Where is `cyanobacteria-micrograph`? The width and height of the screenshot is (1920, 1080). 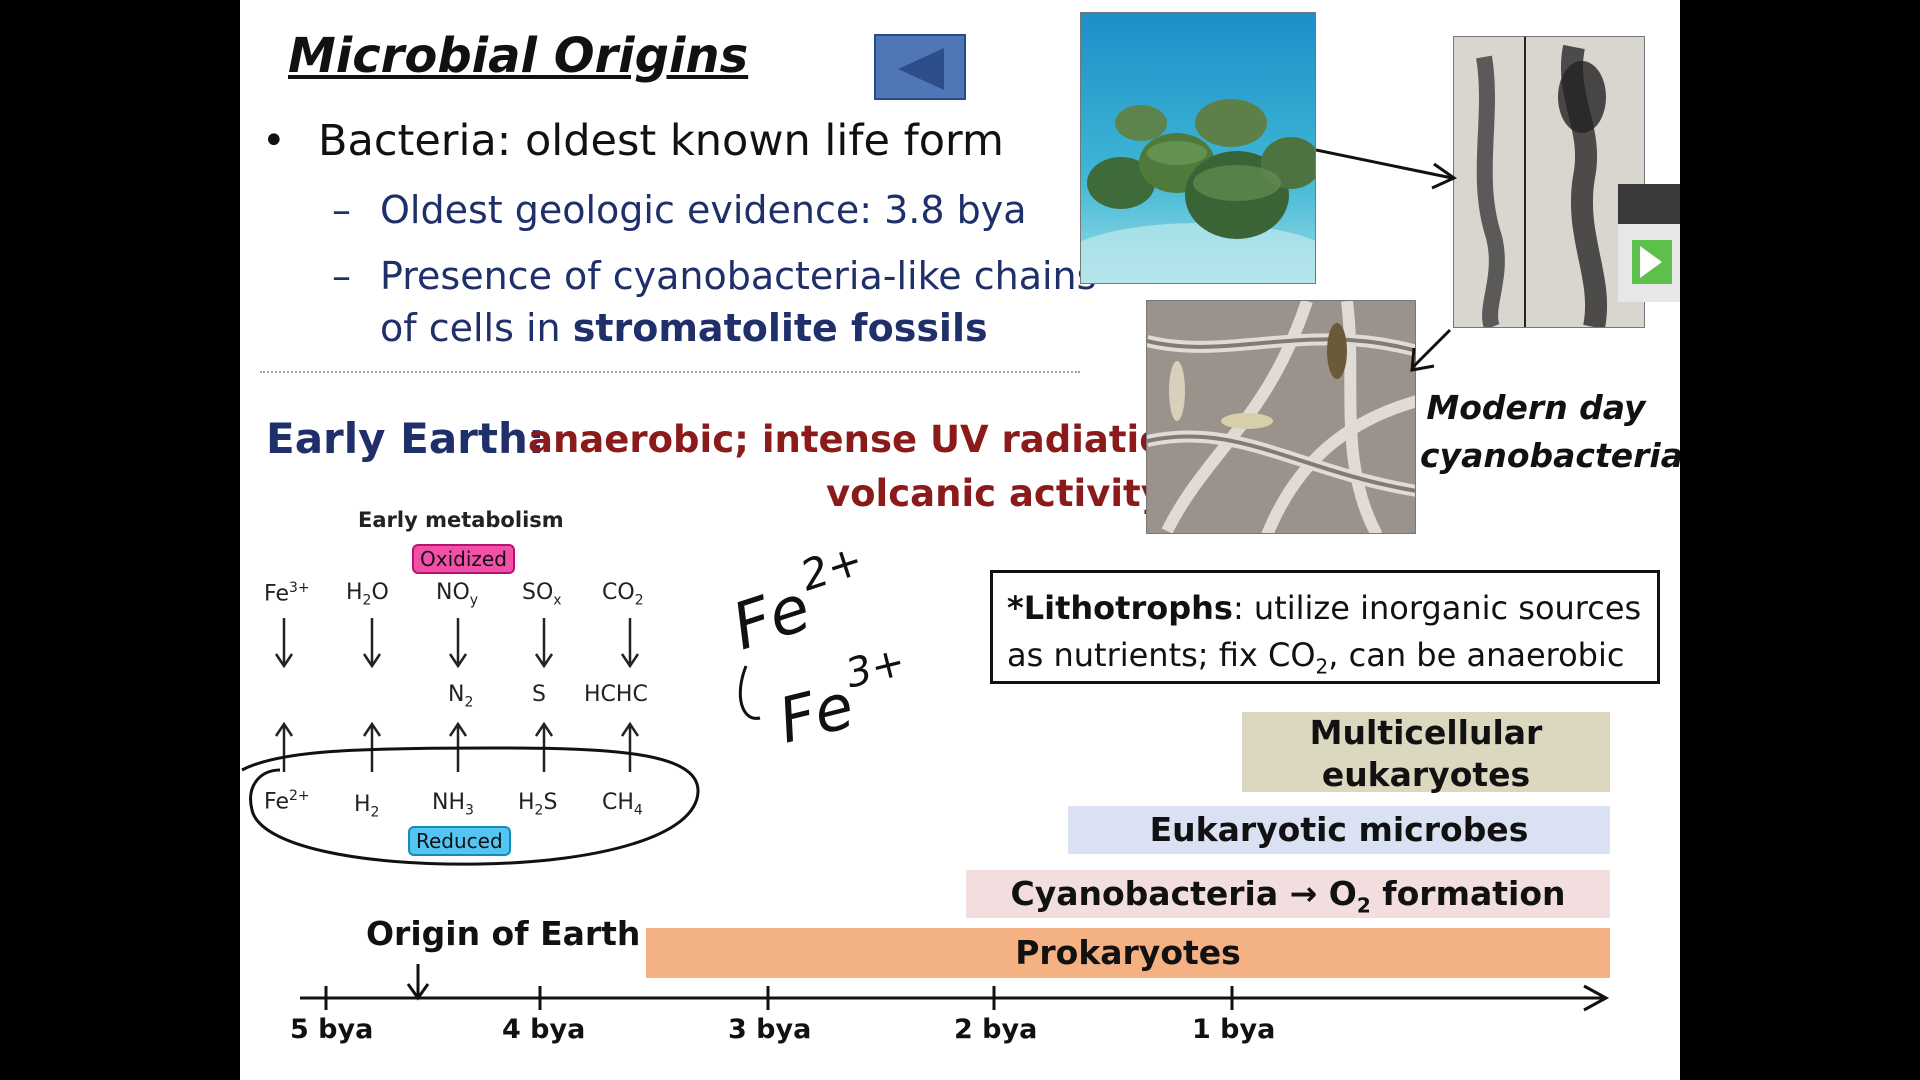
cyanobacteria-micrograph is located at coordinates (1281, 417).